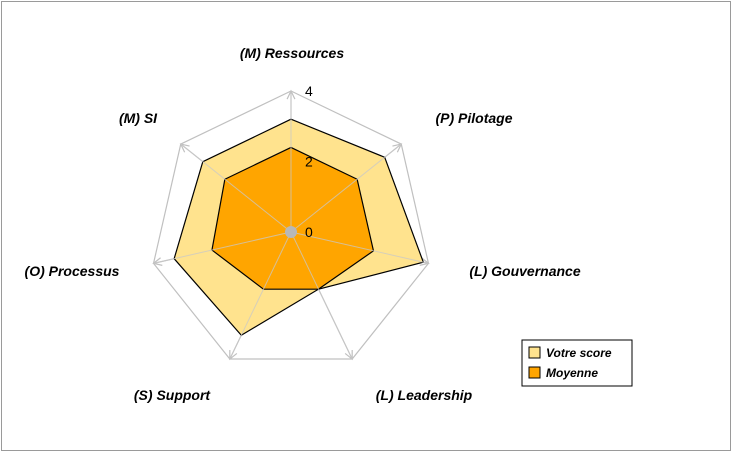 The image size is (734, 454). Describe the element at coordinates (292, 53) in the screenshot. I see `axis-label-m-ressources: (M) Ressources` at that location.